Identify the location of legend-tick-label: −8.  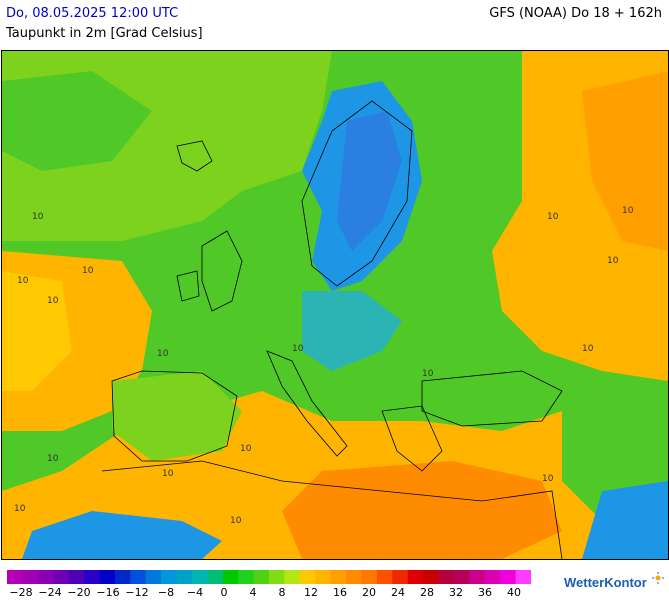
(166, 592).